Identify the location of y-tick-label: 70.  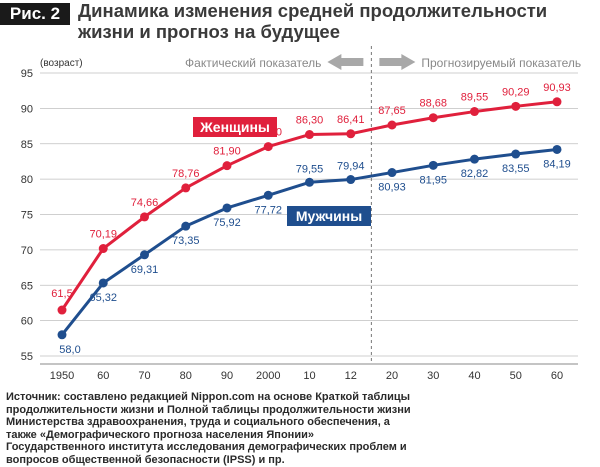
(27, 251).